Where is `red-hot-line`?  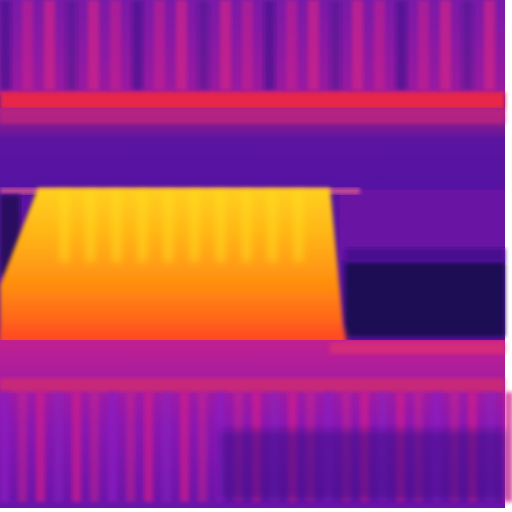 red-hot-line is located at coordinates (252, 101).